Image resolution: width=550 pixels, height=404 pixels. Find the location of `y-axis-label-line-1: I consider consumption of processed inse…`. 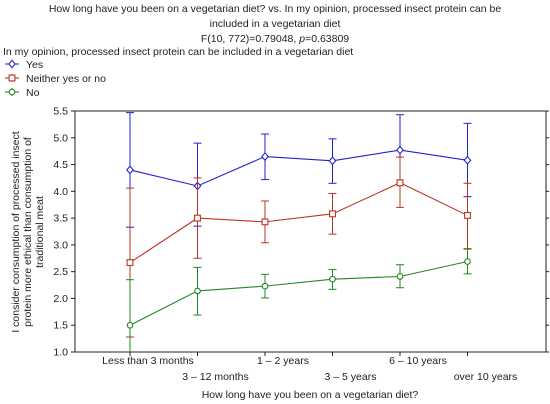

y-axis-label-line-1: I consider consumption of processed inse… is located at coordinates (16, 231).